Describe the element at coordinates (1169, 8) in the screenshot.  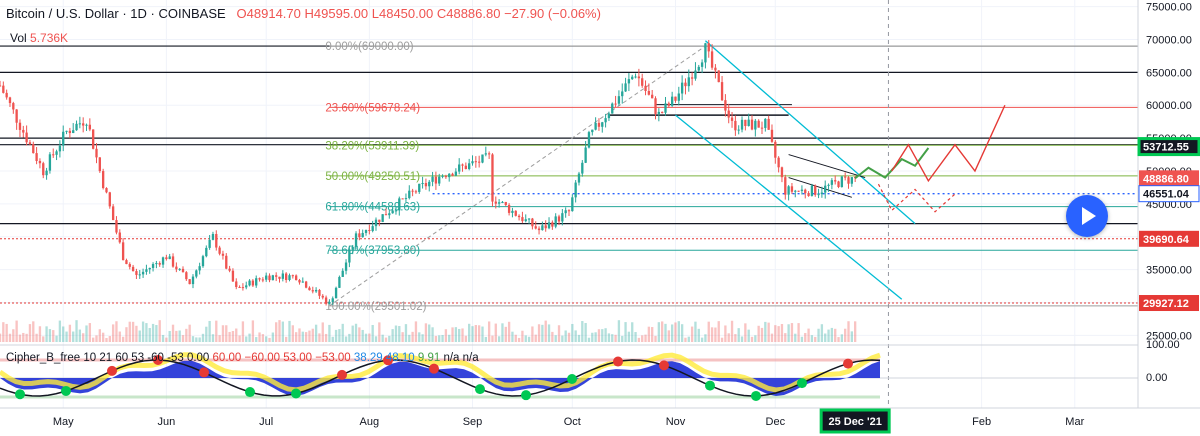
I see `price-tick-label: 75000.00` at that location.